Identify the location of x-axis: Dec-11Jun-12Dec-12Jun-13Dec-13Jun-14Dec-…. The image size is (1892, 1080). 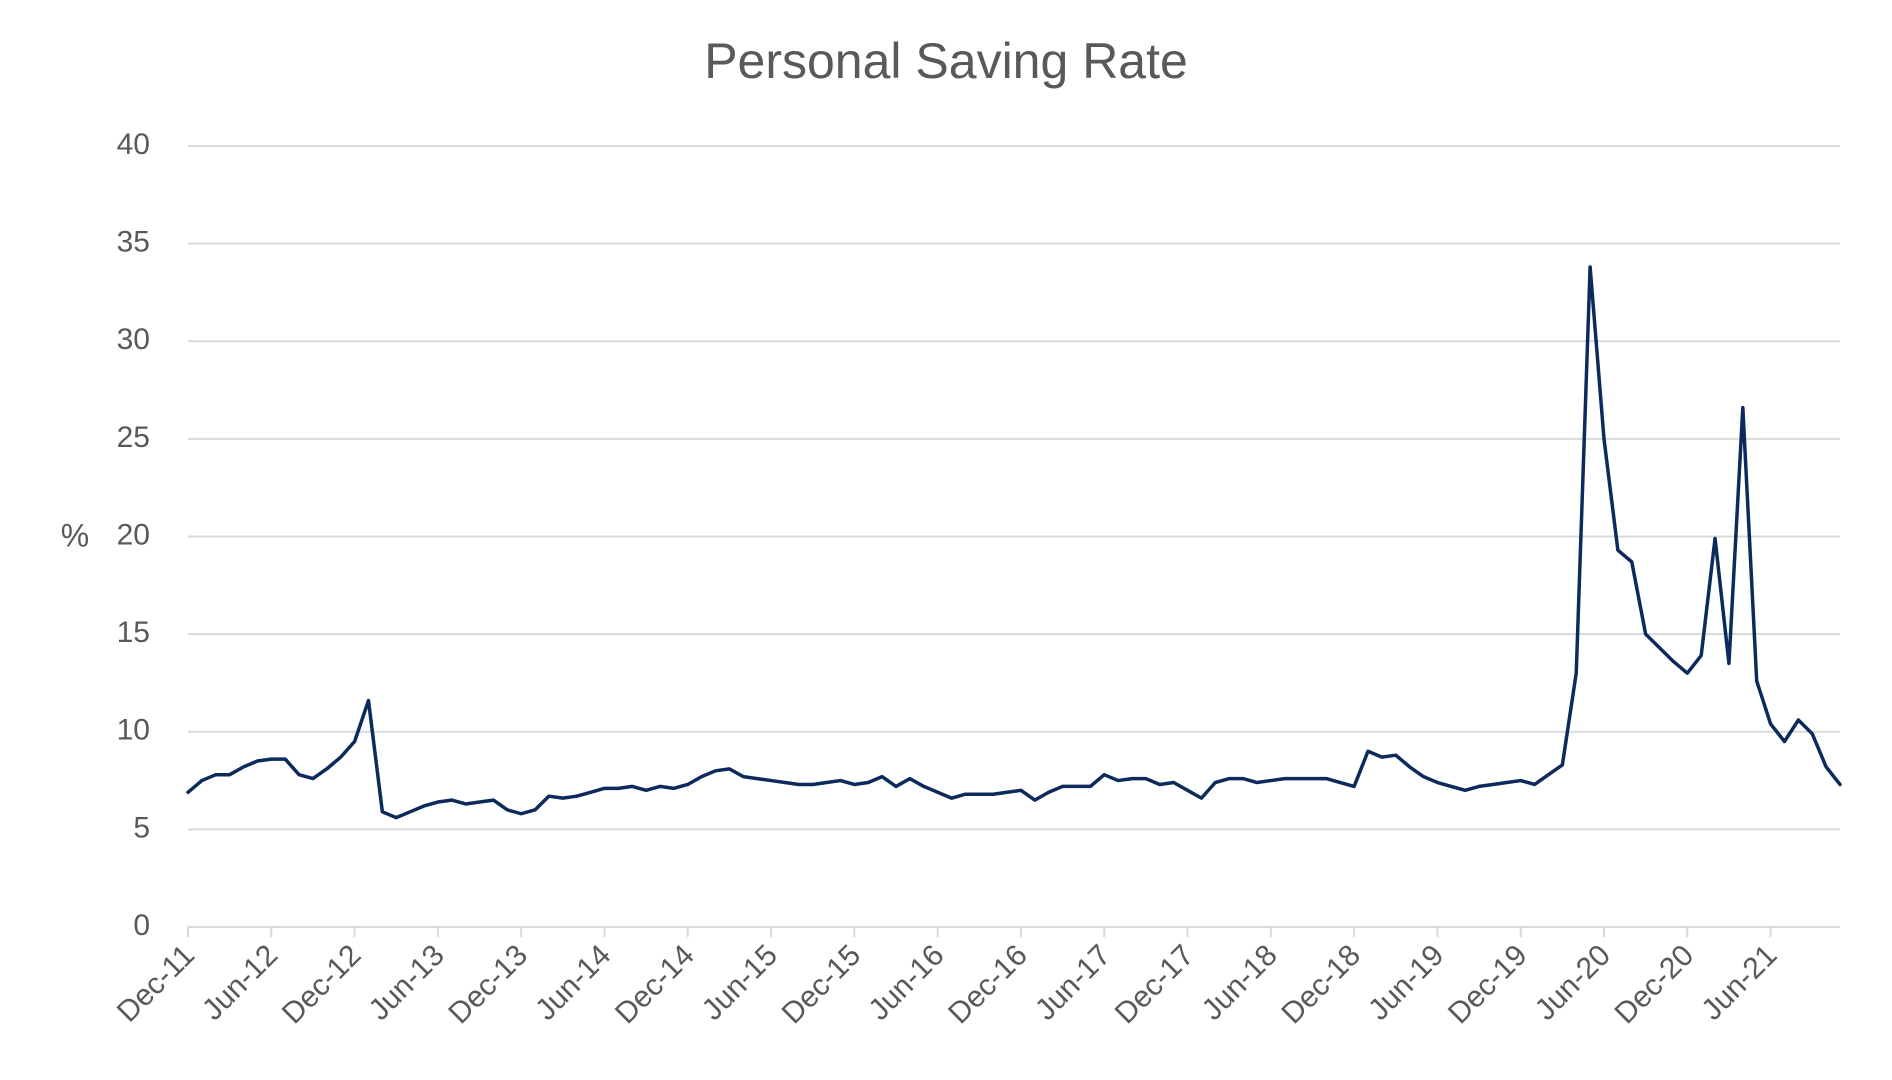
(975, 978).